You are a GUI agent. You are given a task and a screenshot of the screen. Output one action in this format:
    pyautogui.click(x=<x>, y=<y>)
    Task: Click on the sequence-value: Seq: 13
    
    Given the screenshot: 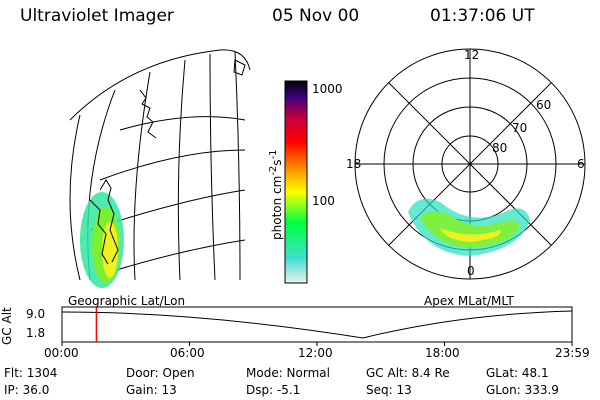 What is the action you would take?
    pyautogui.click(x=389, y=390)
    